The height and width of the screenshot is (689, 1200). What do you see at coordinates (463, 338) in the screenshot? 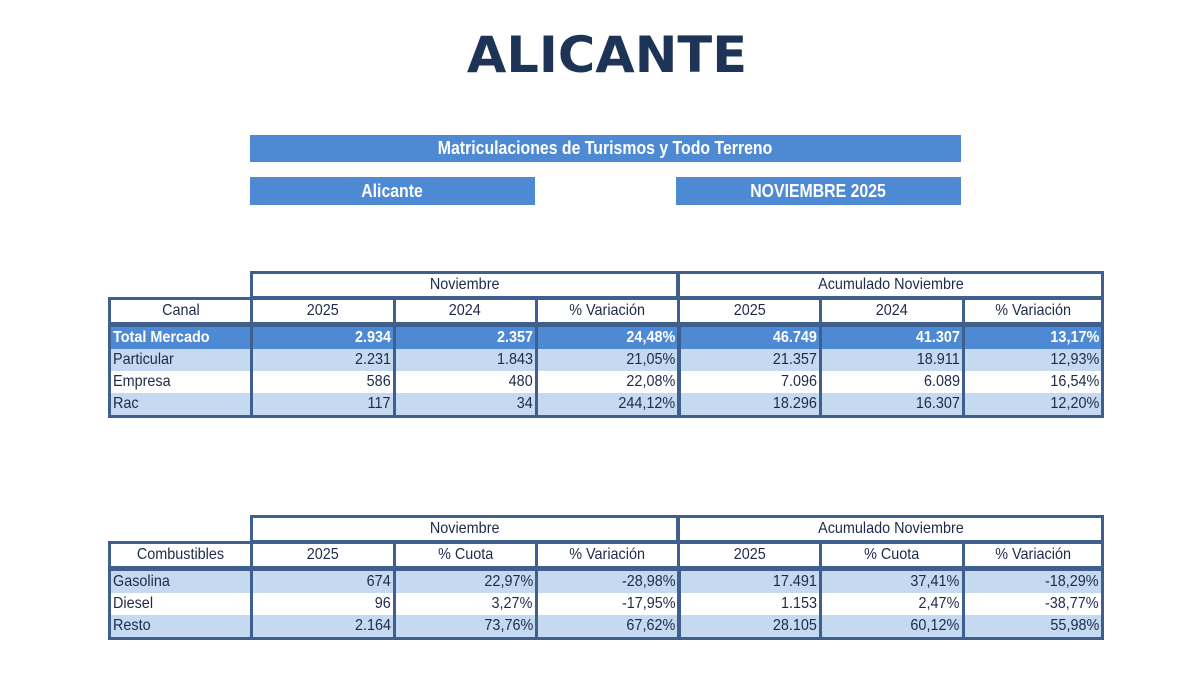
I see `cell-value: 2.357` at bounding box center [463, 338].